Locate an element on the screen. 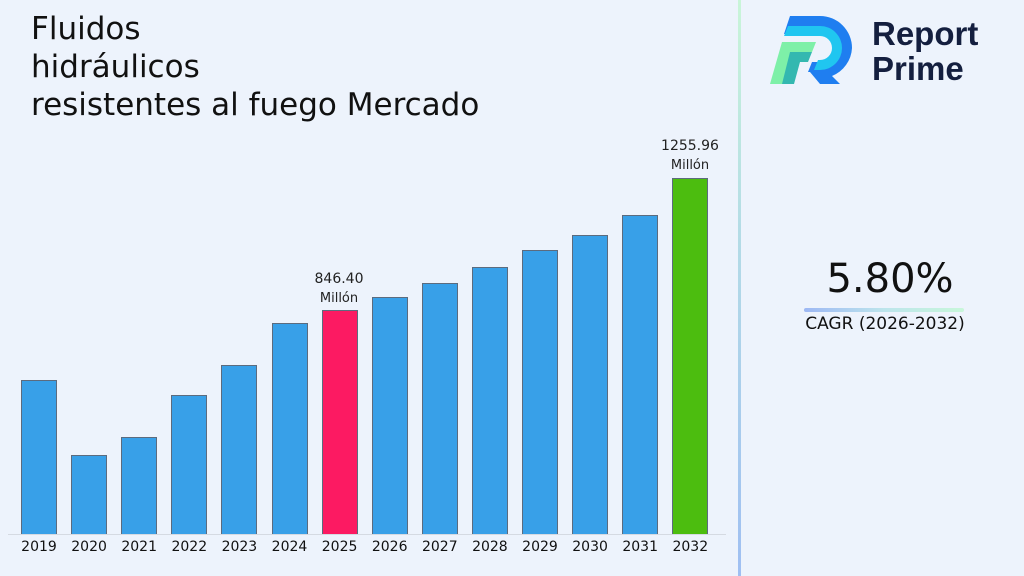  brand-name: Report Prime is located at coordinates (925, 51).